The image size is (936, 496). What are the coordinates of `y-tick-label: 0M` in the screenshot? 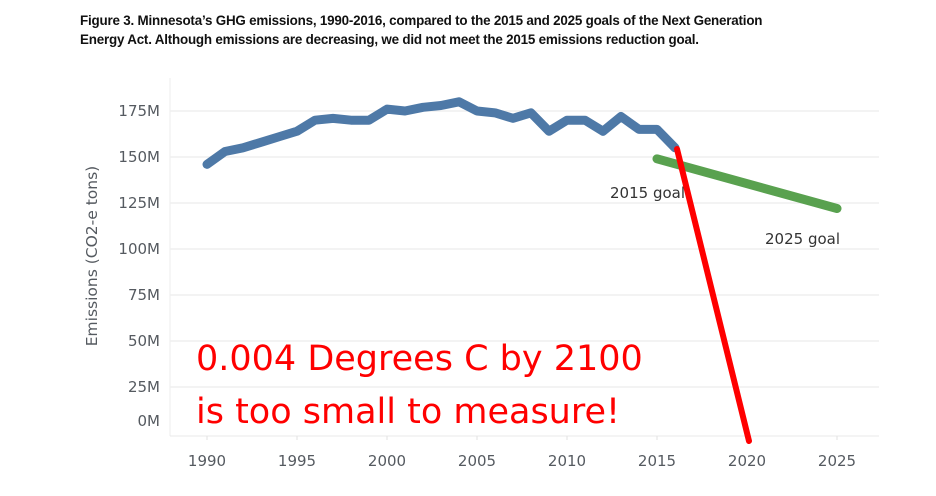 It's located at (149, 421).